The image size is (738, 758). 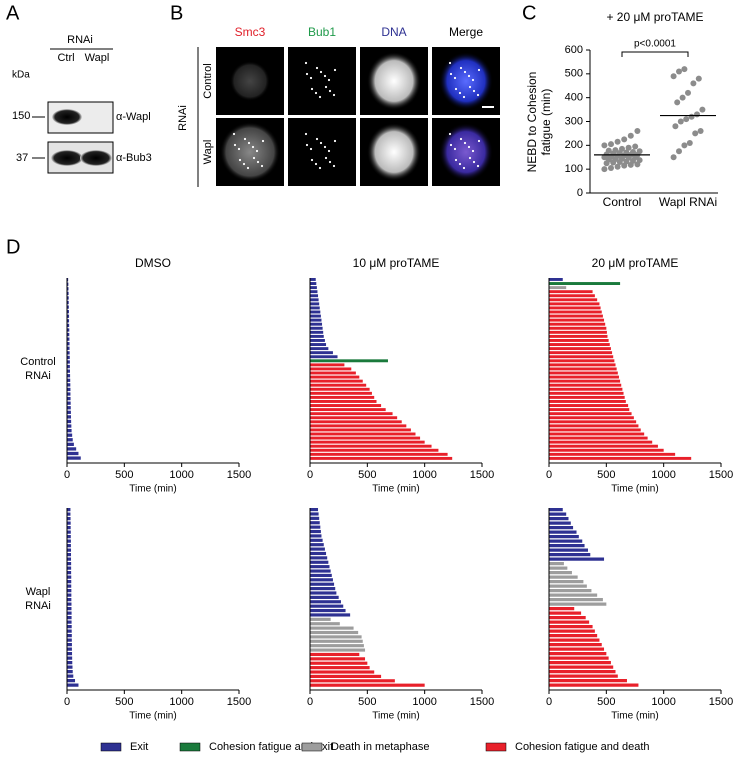 What do you see at coordinates (22, 158) in the screenshot?
I see `marker-label: 37` at bounding box center [22, 158].